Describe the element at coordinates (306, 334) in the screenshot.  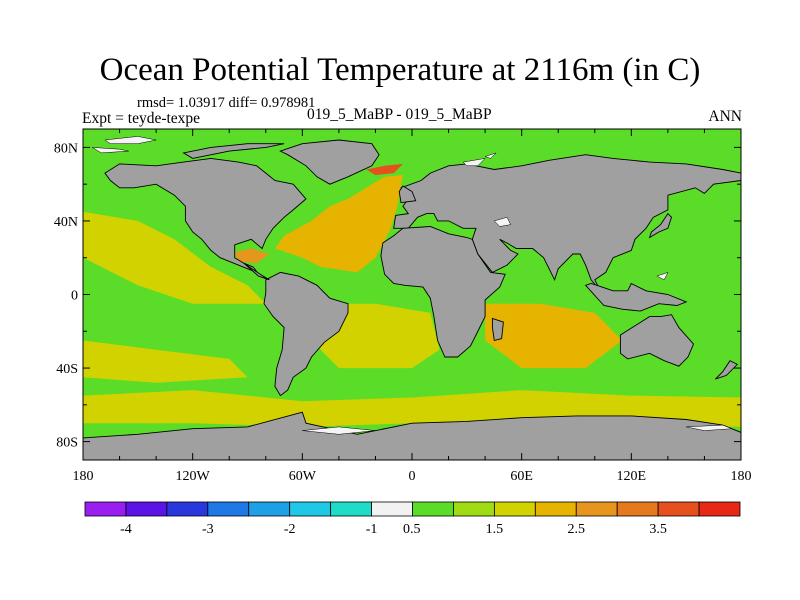
I see `land-south-america` at that location.